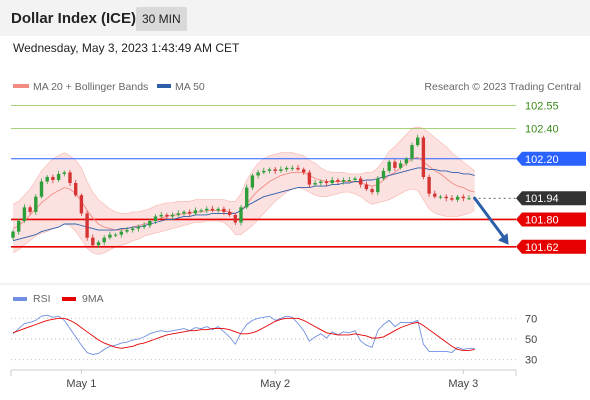 This screenshot has height=400, width=590. I want to click on rsi-line, so click(243, 334).